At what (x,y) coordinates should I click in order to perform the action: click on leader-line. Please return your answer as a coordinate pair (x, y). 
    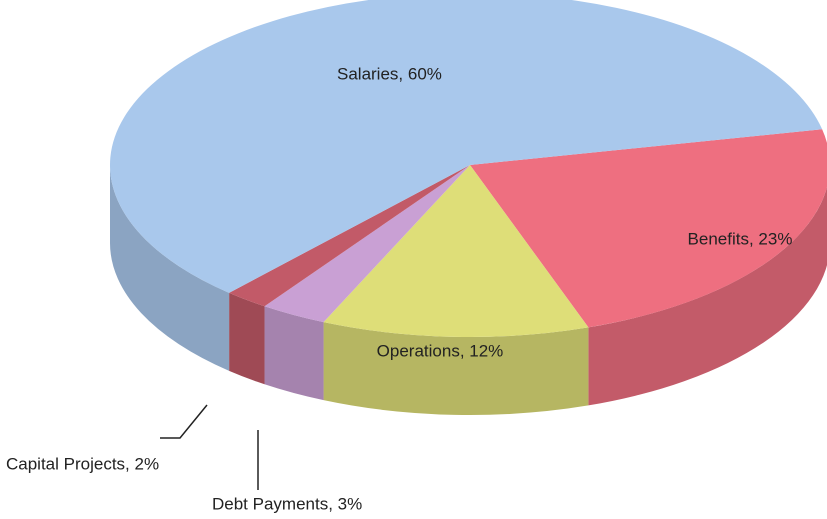
    Looking at the image, I should click on (184, 421).